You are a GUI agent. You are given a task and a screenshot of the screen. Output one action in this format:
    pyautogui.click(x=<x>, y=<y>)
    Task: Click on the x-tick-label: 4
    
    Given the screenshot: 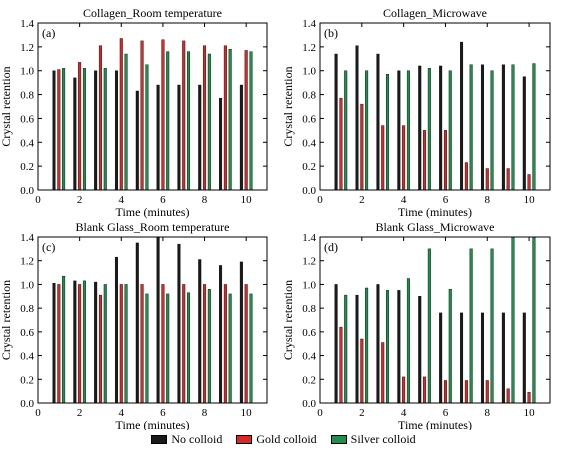 What is the action you would take?
    pyautogui.click(x=122, y=413)
    